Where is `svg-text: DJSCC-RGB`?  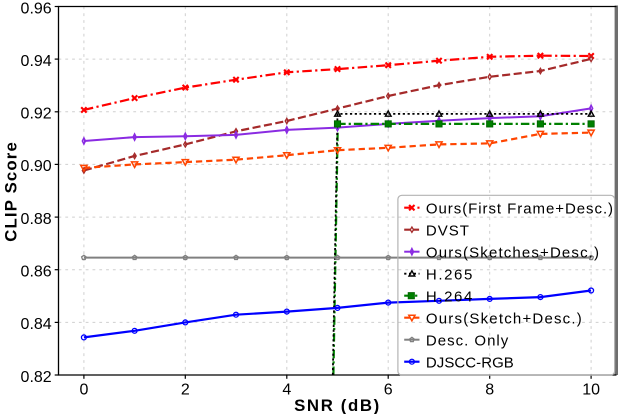
svg-text: DJSCC-RGB is located at coordinates (470, 363).